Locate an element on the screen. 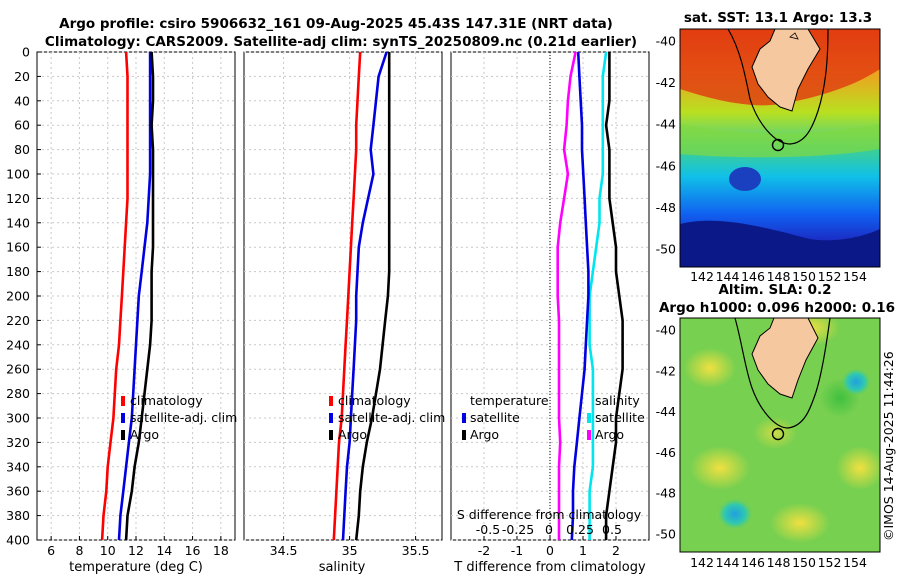 The width and height of the screenshot is (900, 580). x-tick-label: 18 is located at coordinates (221, 550).